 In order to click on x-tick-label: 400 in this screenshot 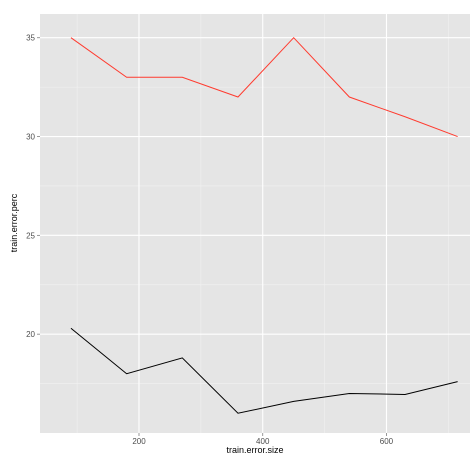, I will do `click(263, 441)`.